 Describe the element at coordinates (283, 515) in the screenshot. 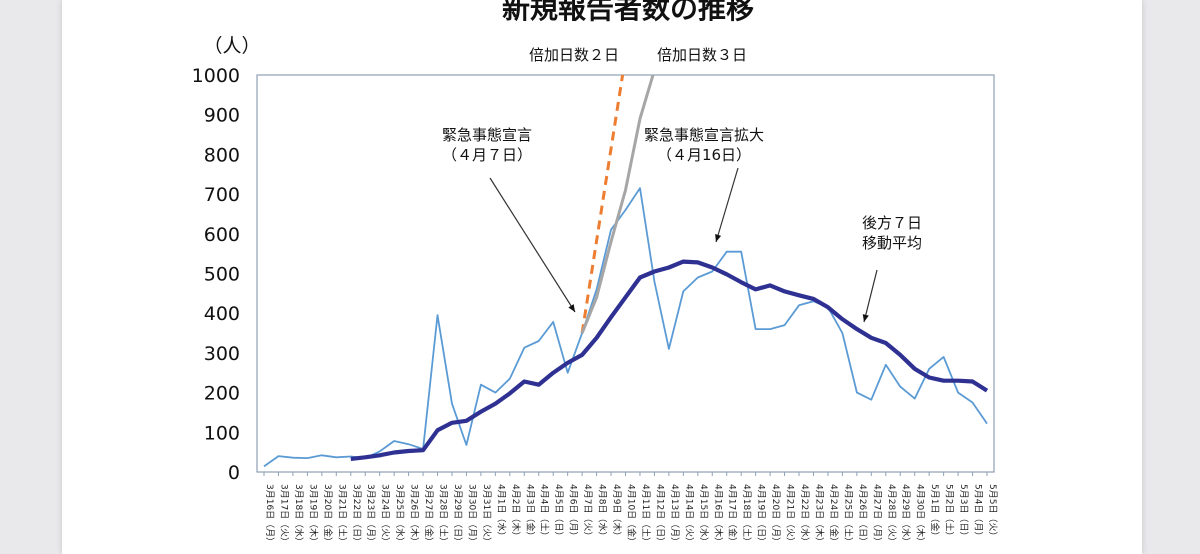

I see `x-tick-label: 3月17日（火）` at that location.